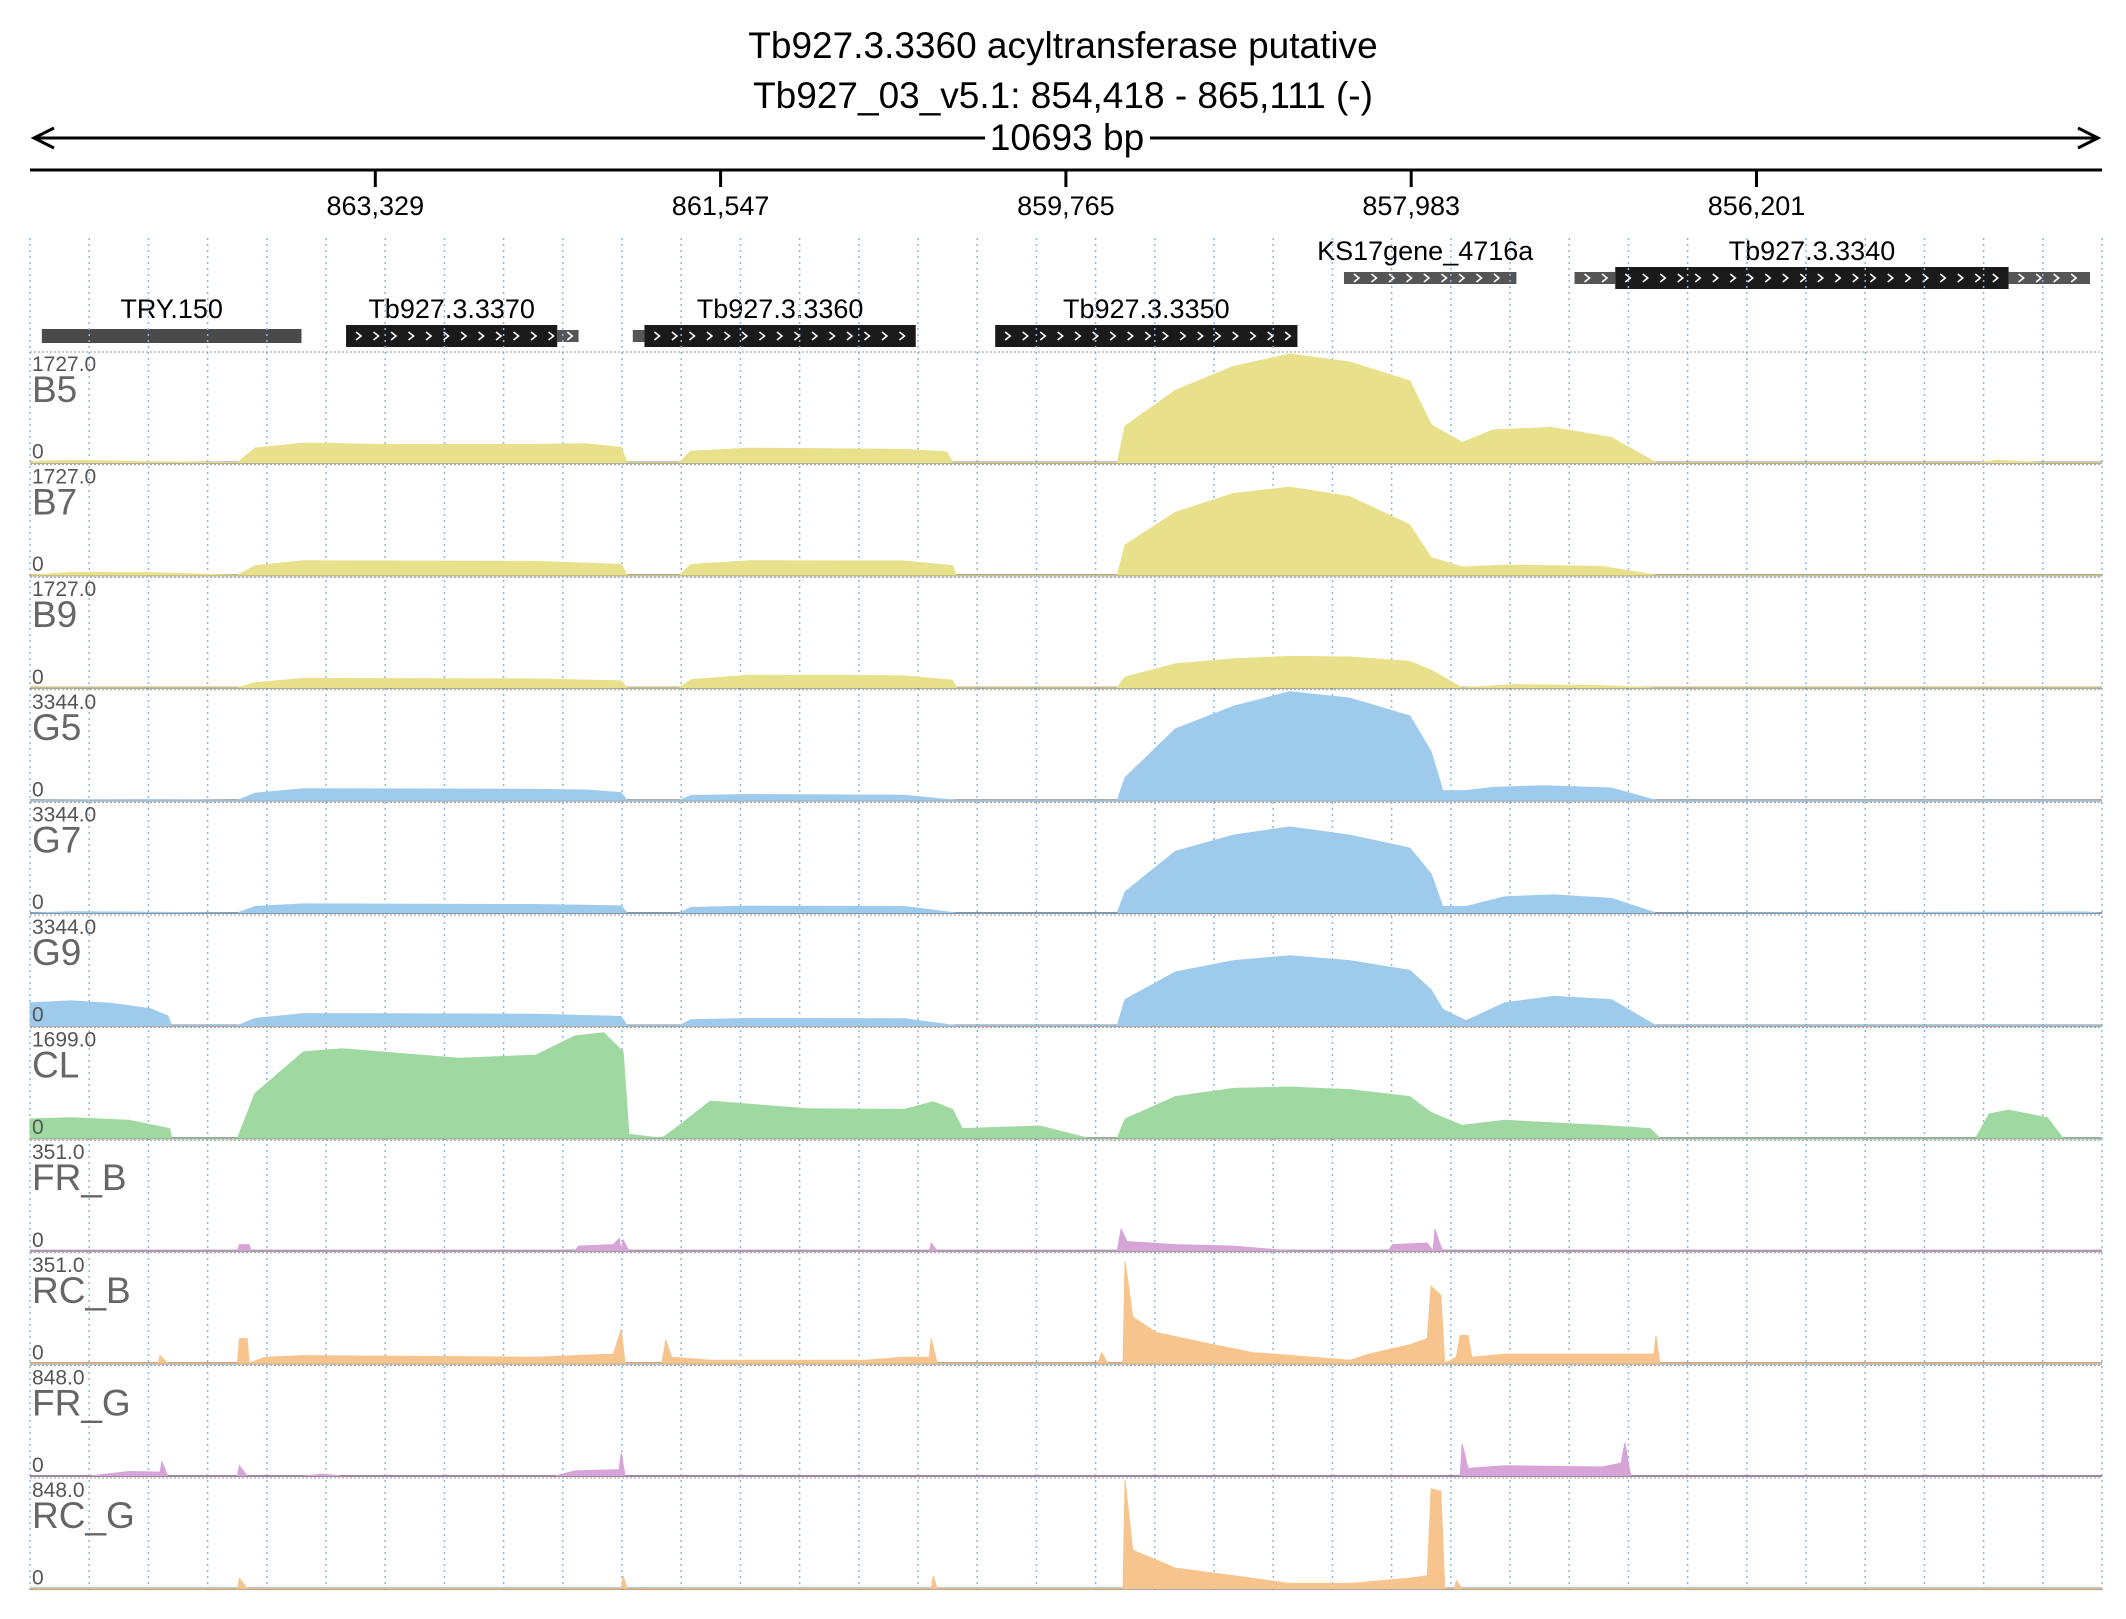  I want to click on axis-tick-label: 859,765, so click(1066, 206).